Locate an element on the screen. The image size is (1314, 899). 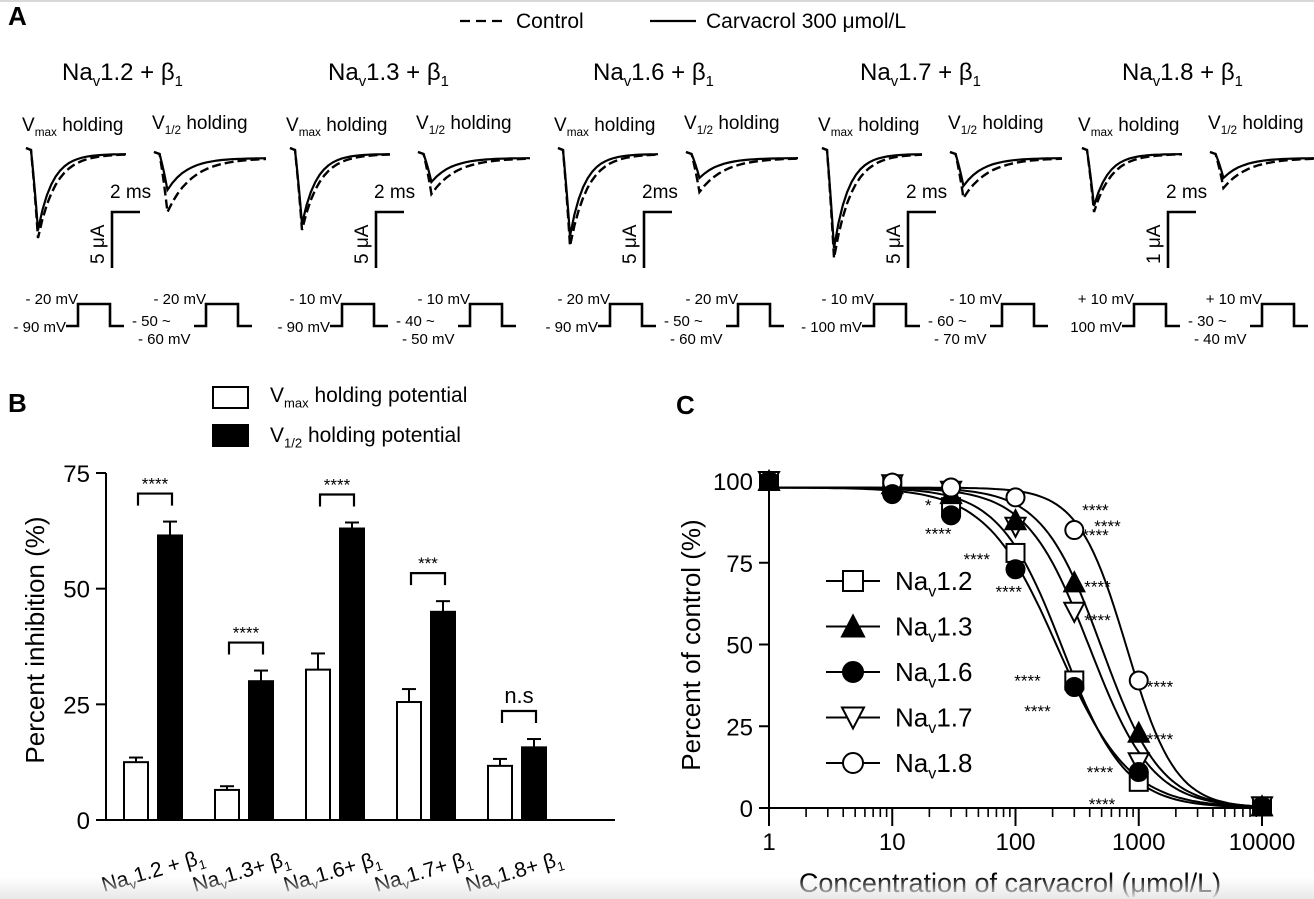
legend-label-v12: V1/2 holding potential is located at coordinates (365, 437).